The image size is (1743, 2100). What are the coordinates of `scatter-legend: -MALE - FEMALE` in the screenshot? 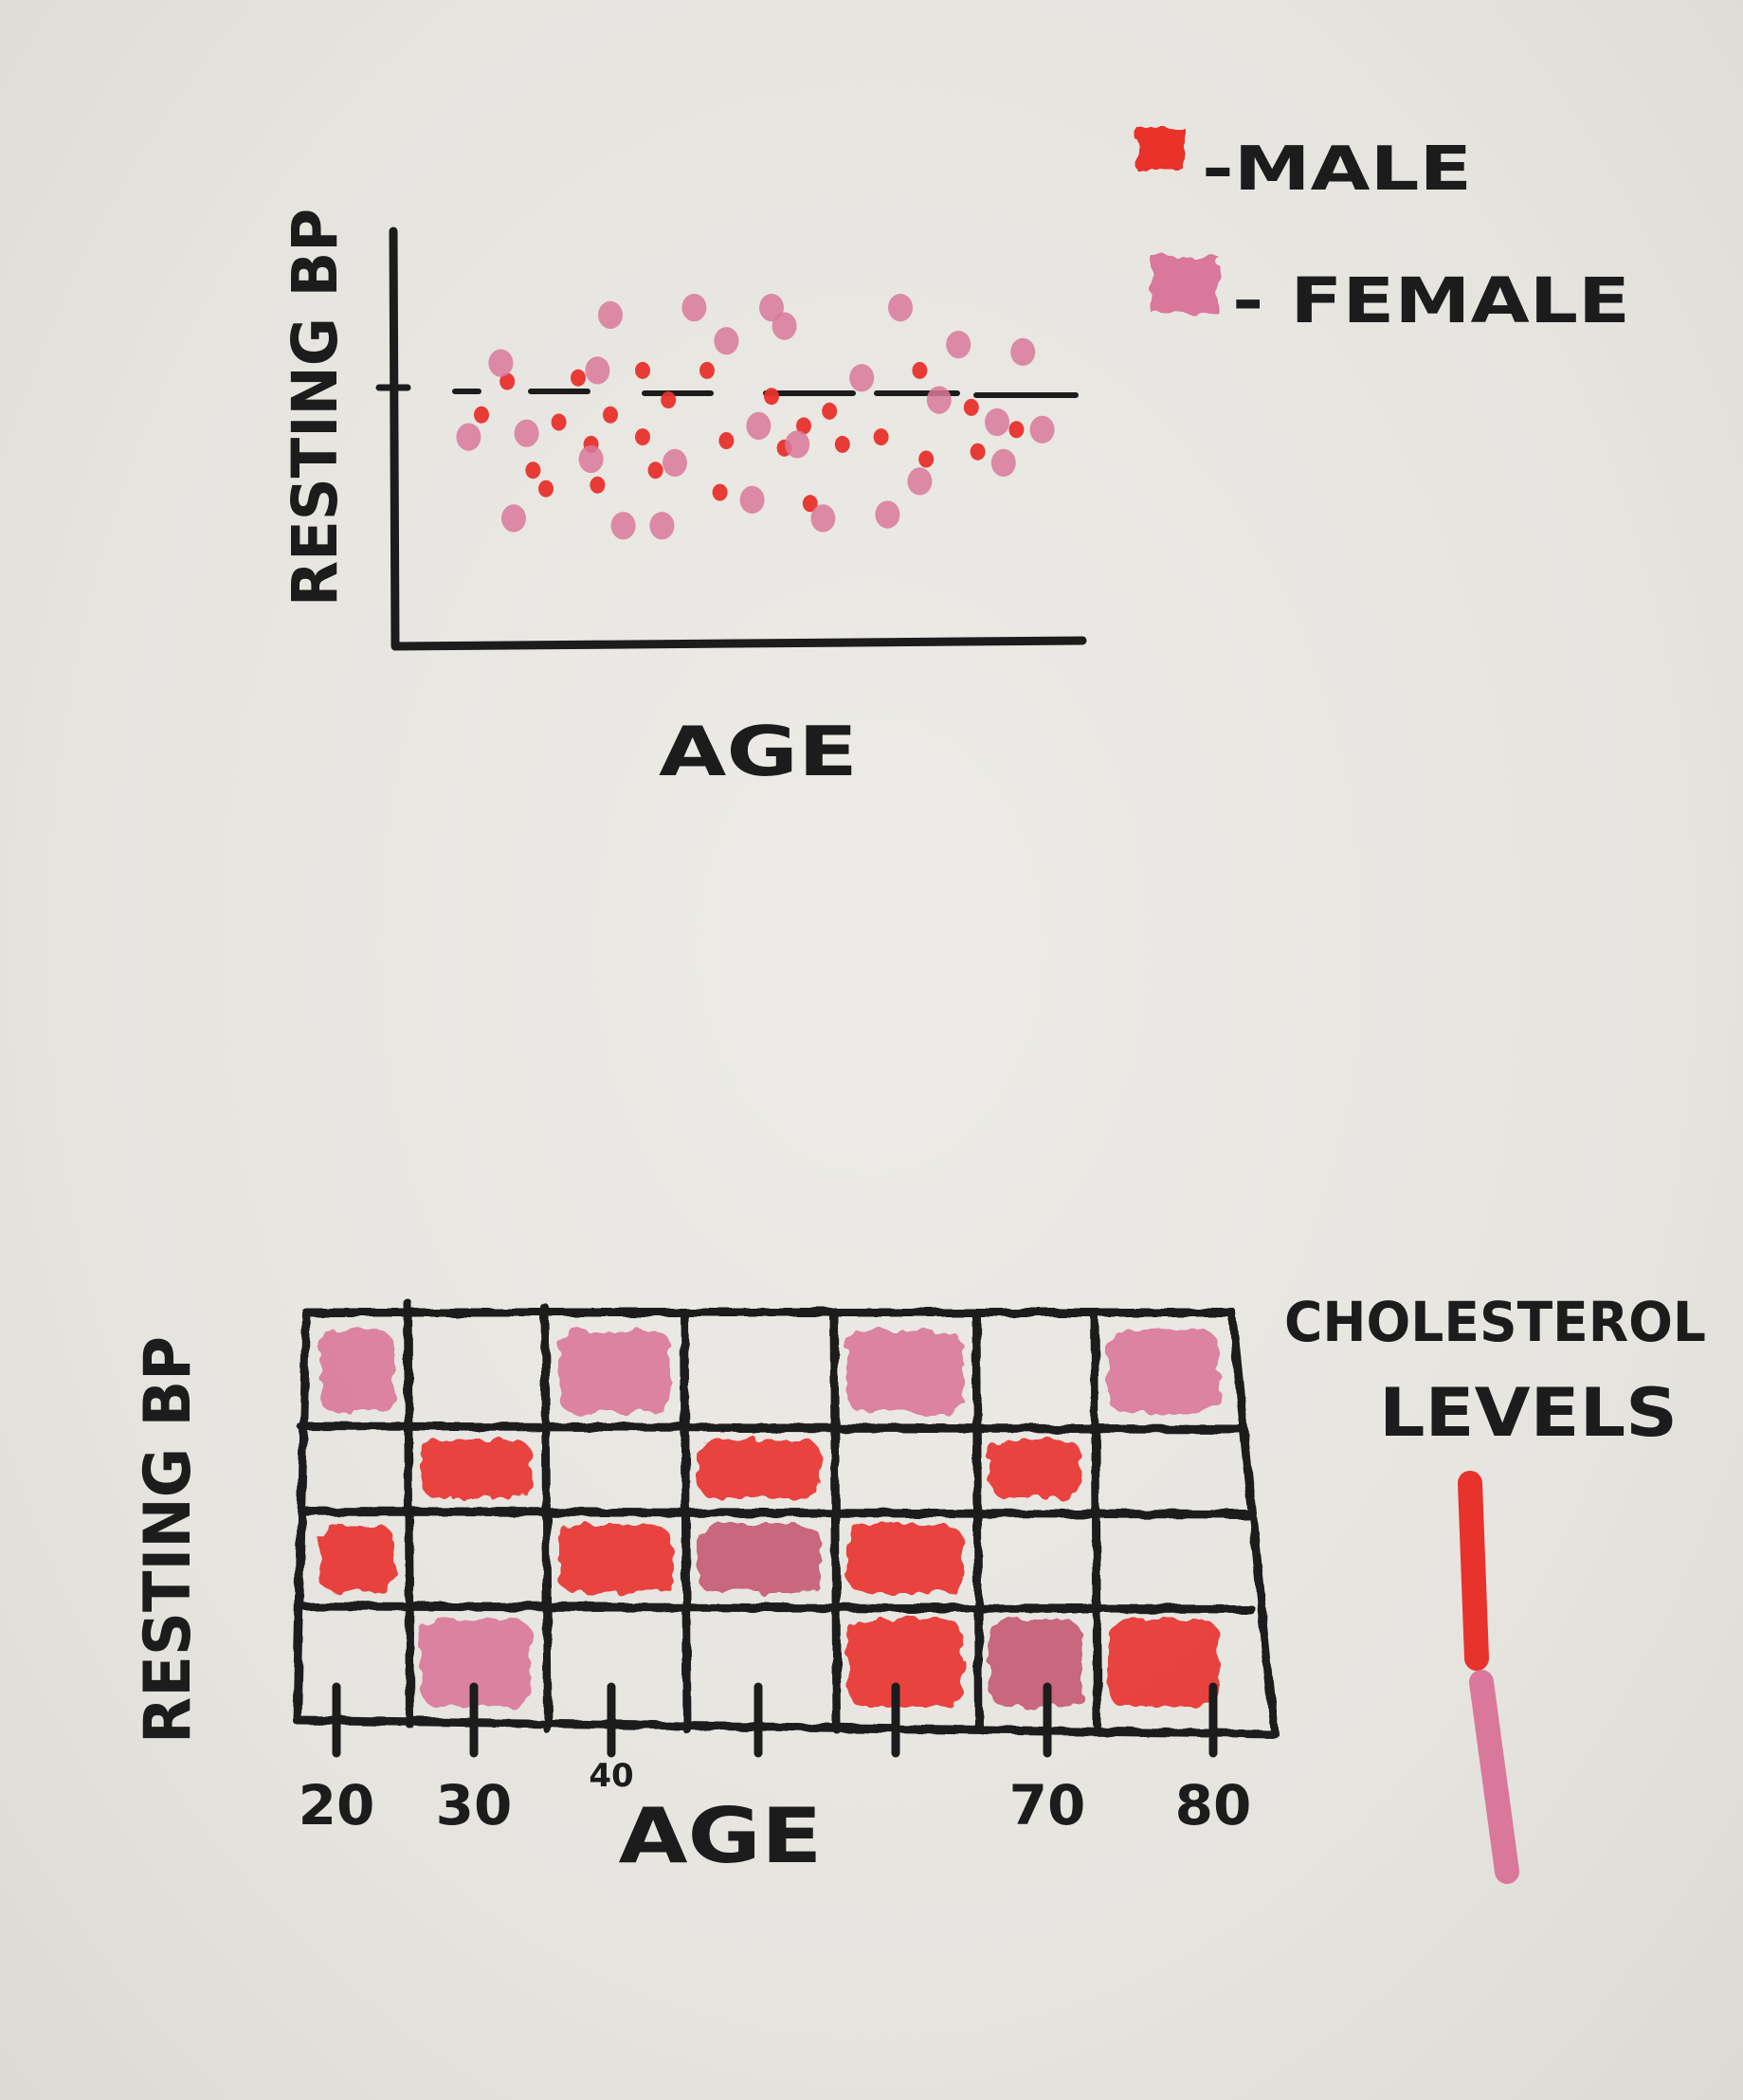 It's located at (1383, 233).